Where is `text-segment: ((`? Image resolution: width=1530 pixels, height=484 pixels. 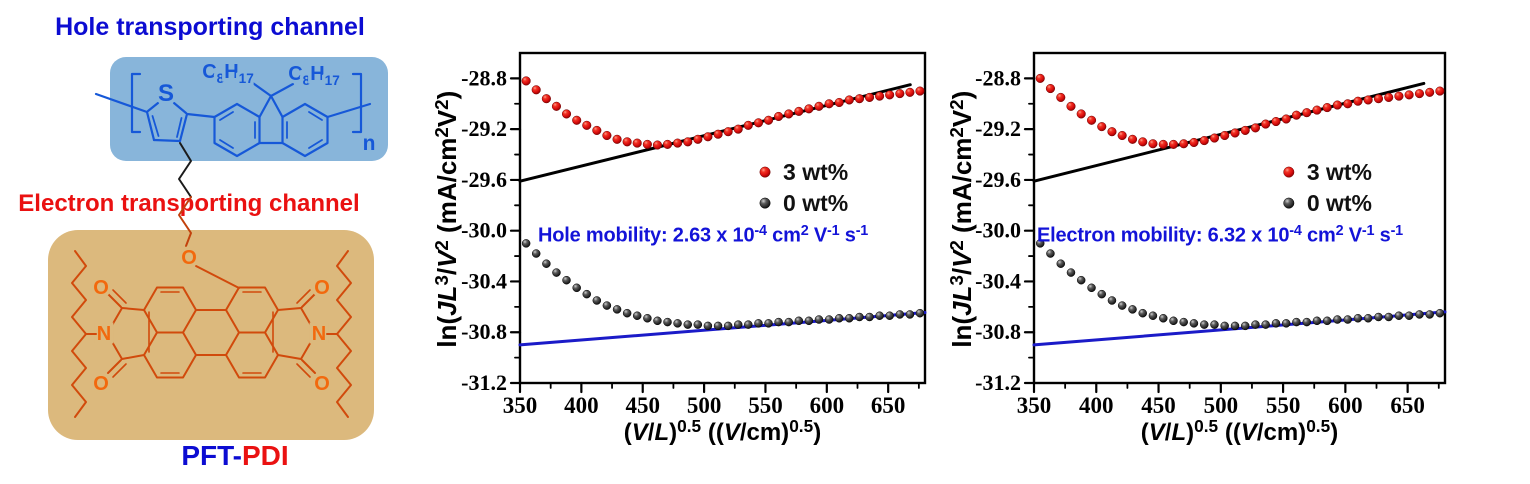
text-segment: (( is located at coordinates (1229, 432).